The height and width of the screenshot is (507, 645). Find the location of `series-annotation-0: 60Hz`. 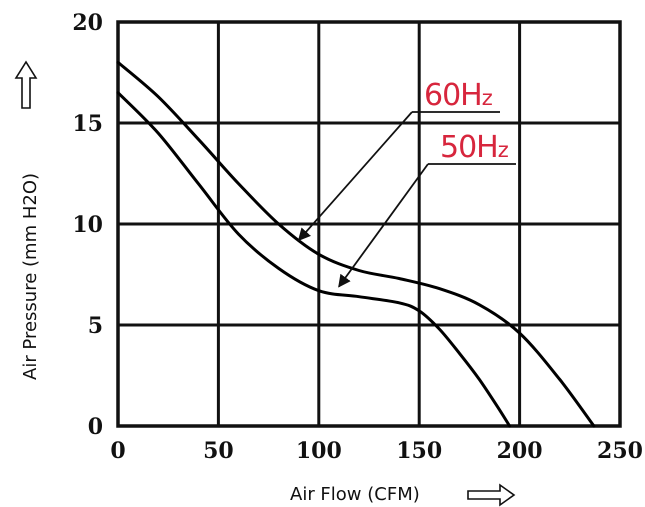

series-annotation-0: 60Hz is located at coordinates (398, 160).